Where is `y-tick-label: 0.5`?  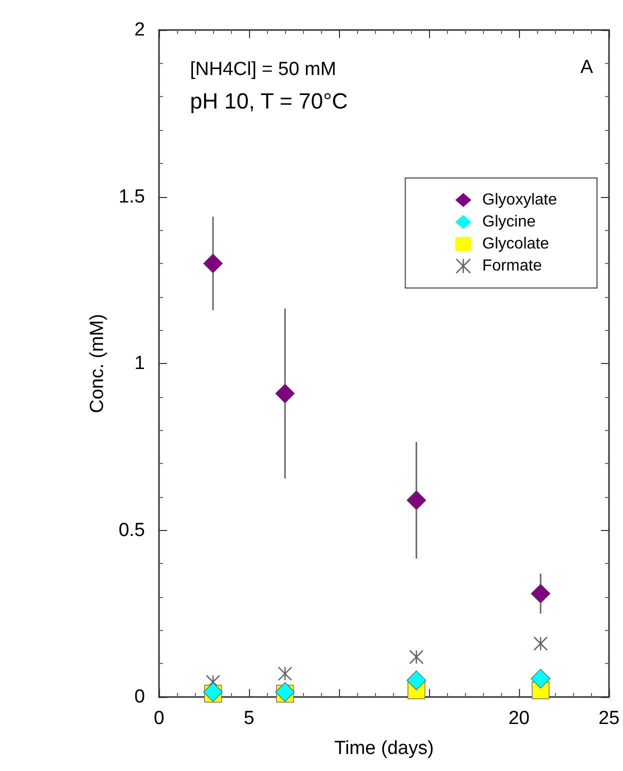
y-tick-label: 0.5 is located at coordinates (131, 530).